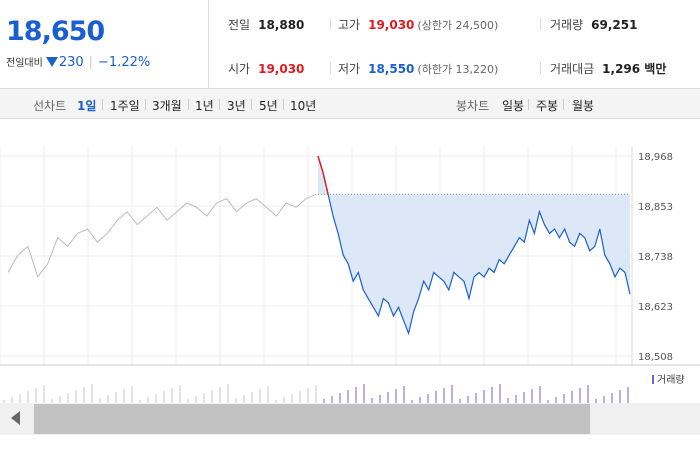 Image resolution: width=700 pixels, height=450 pixels. What do you see at coordinates (671, 380) in the screenshot?
I see `volume-legend-label: 거래량` at bounding box center [671, 380].